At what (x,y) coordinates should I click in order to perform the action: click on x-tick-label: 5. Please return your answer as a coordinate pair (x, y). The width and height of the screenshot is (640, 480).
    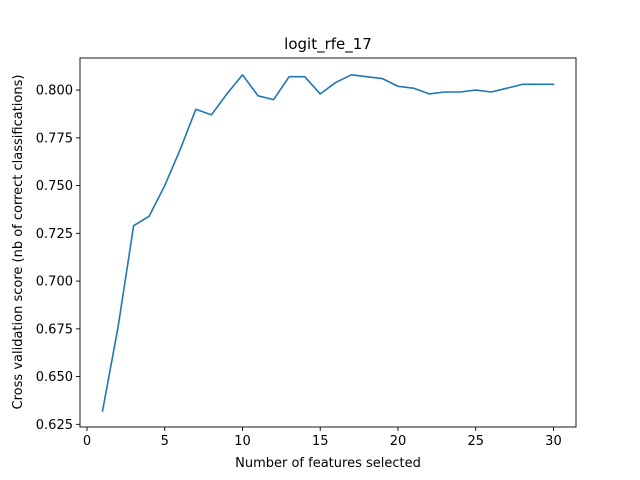
    Looking at the image, I should click on (165, 441).